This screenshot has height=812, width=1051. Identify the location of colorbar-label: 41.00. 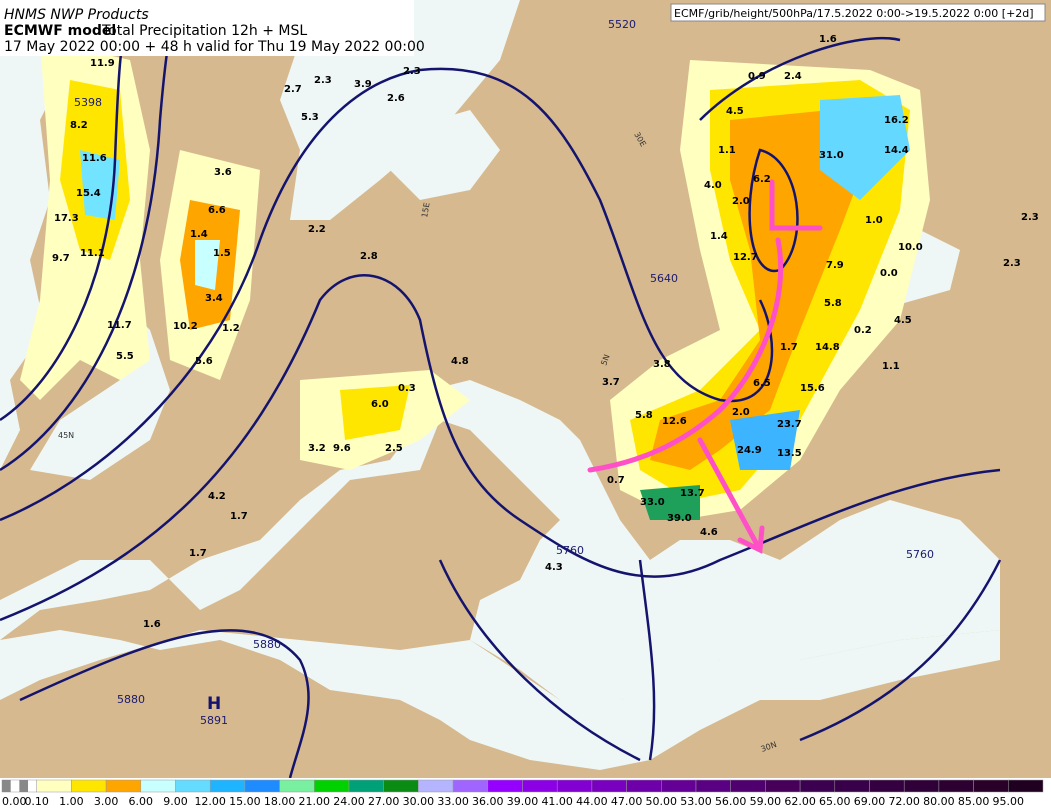
(557, 801).